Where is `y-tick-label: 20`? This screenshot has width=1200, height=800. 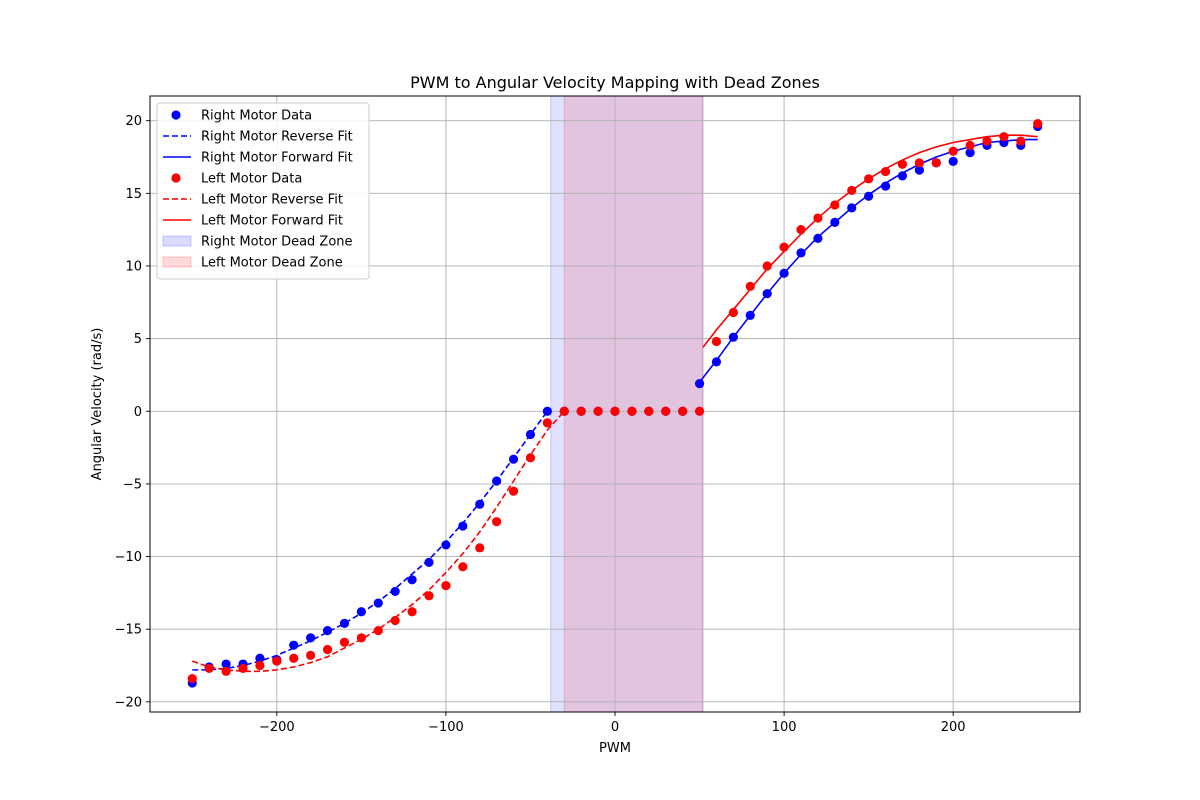 y-tick-label: 20 is located at coordinates (133, 121).